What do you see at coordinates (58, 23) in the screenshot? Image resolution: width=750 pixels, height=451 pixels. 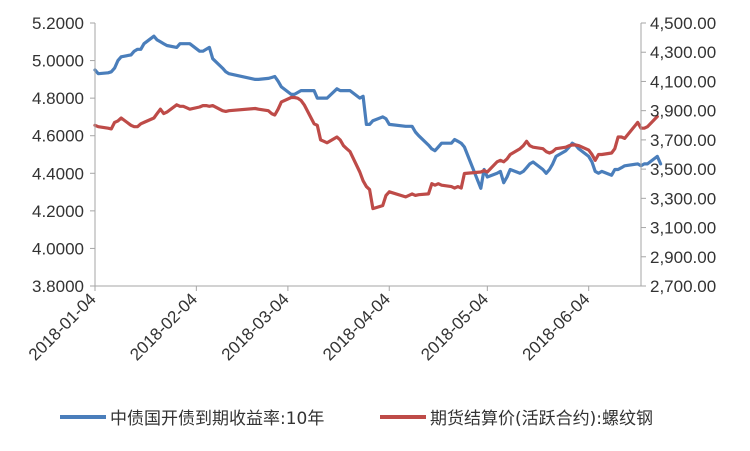 I see `left-tick-label: 5.2000` at bounding box center [58, 23].